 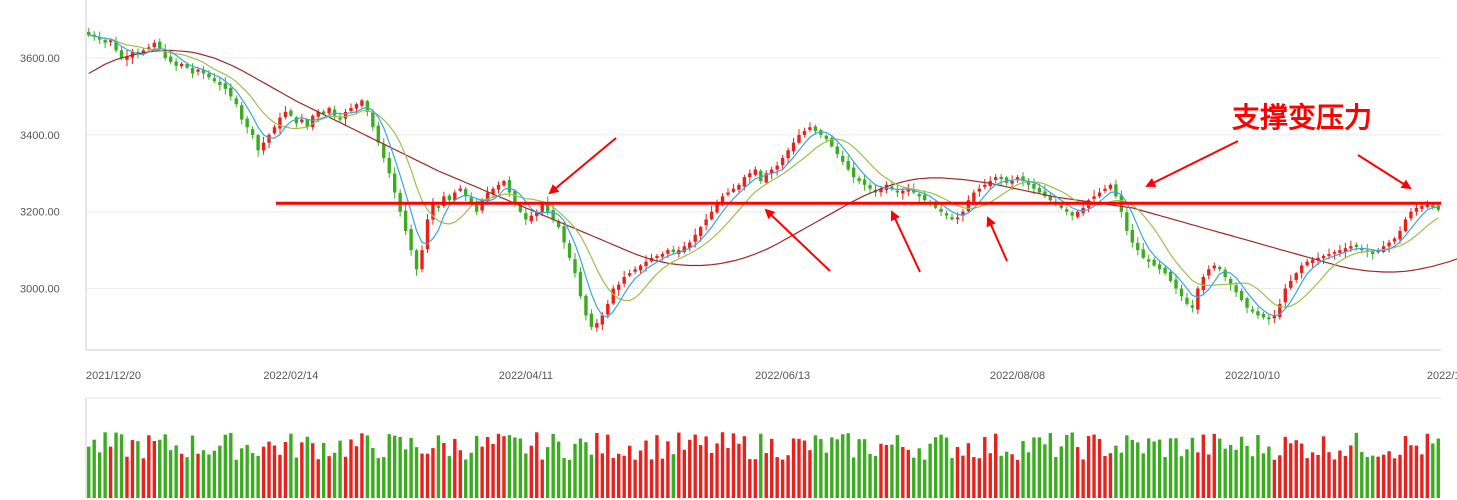 I want to click on annotation-arrow, so click(x=905, y=241).